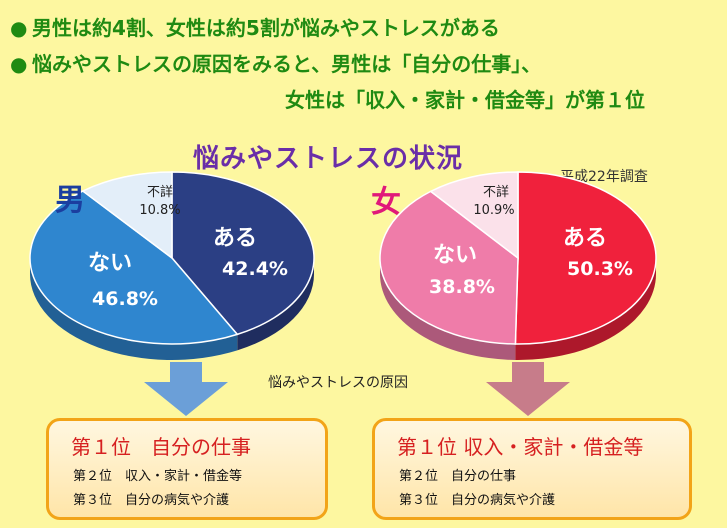  What do you see at coordinates (151, 500) in the screenshot?
I see `male-rank-3: 第３位 自分の病気や介護` at bounding box center [151, 500].